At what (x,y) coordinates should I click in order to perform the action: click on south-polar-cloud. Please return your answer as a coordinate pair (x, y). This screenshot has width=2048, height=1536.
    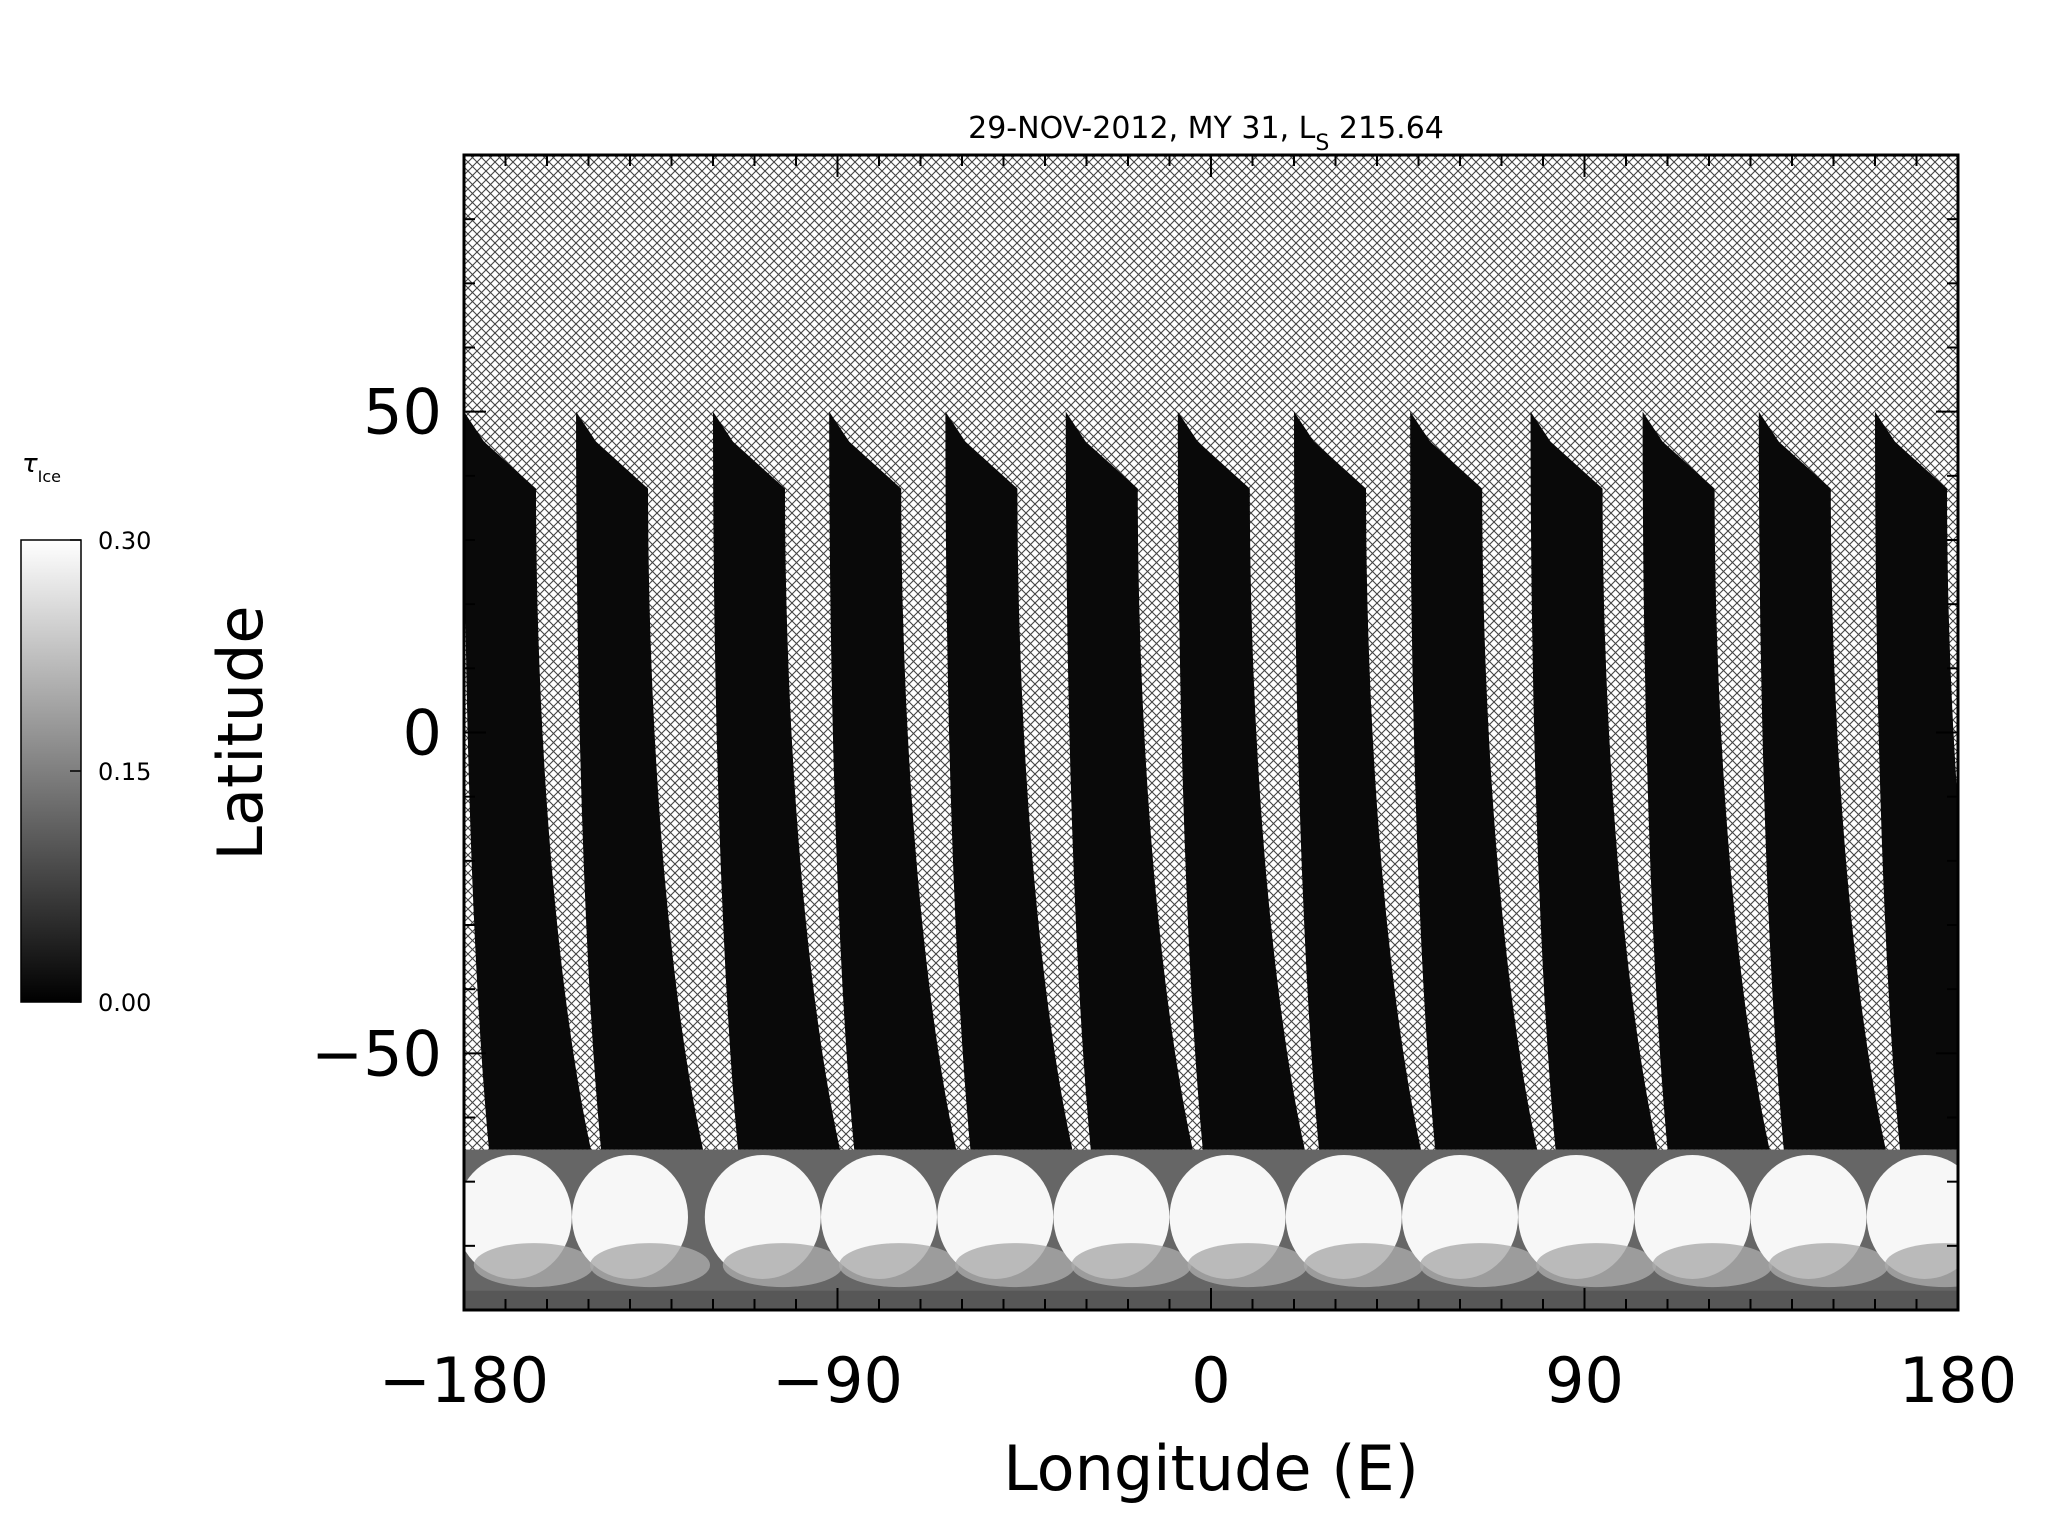
    Looking at the image, I should click on (1211, 1229).